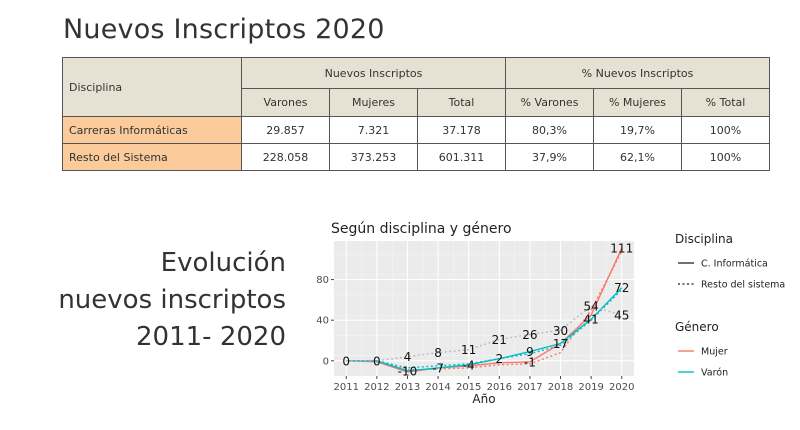  I want to click on x-tick-label: 2016, so click(499, 387).